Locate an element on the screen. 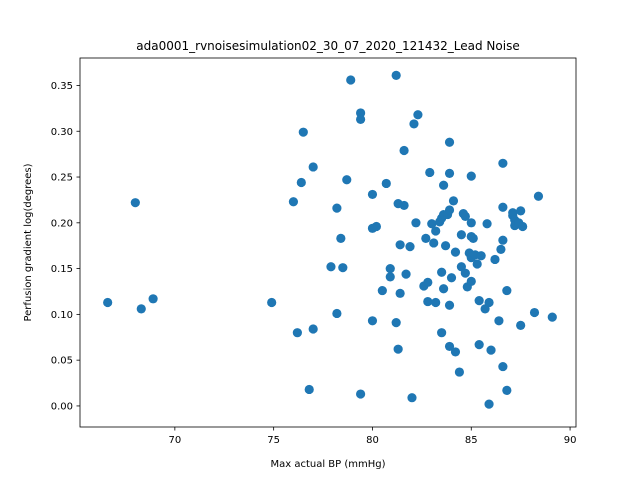 The width and height of the screenshot is (640, 480). y-tick-label: 0.25 is located at coordinates (62, 178).